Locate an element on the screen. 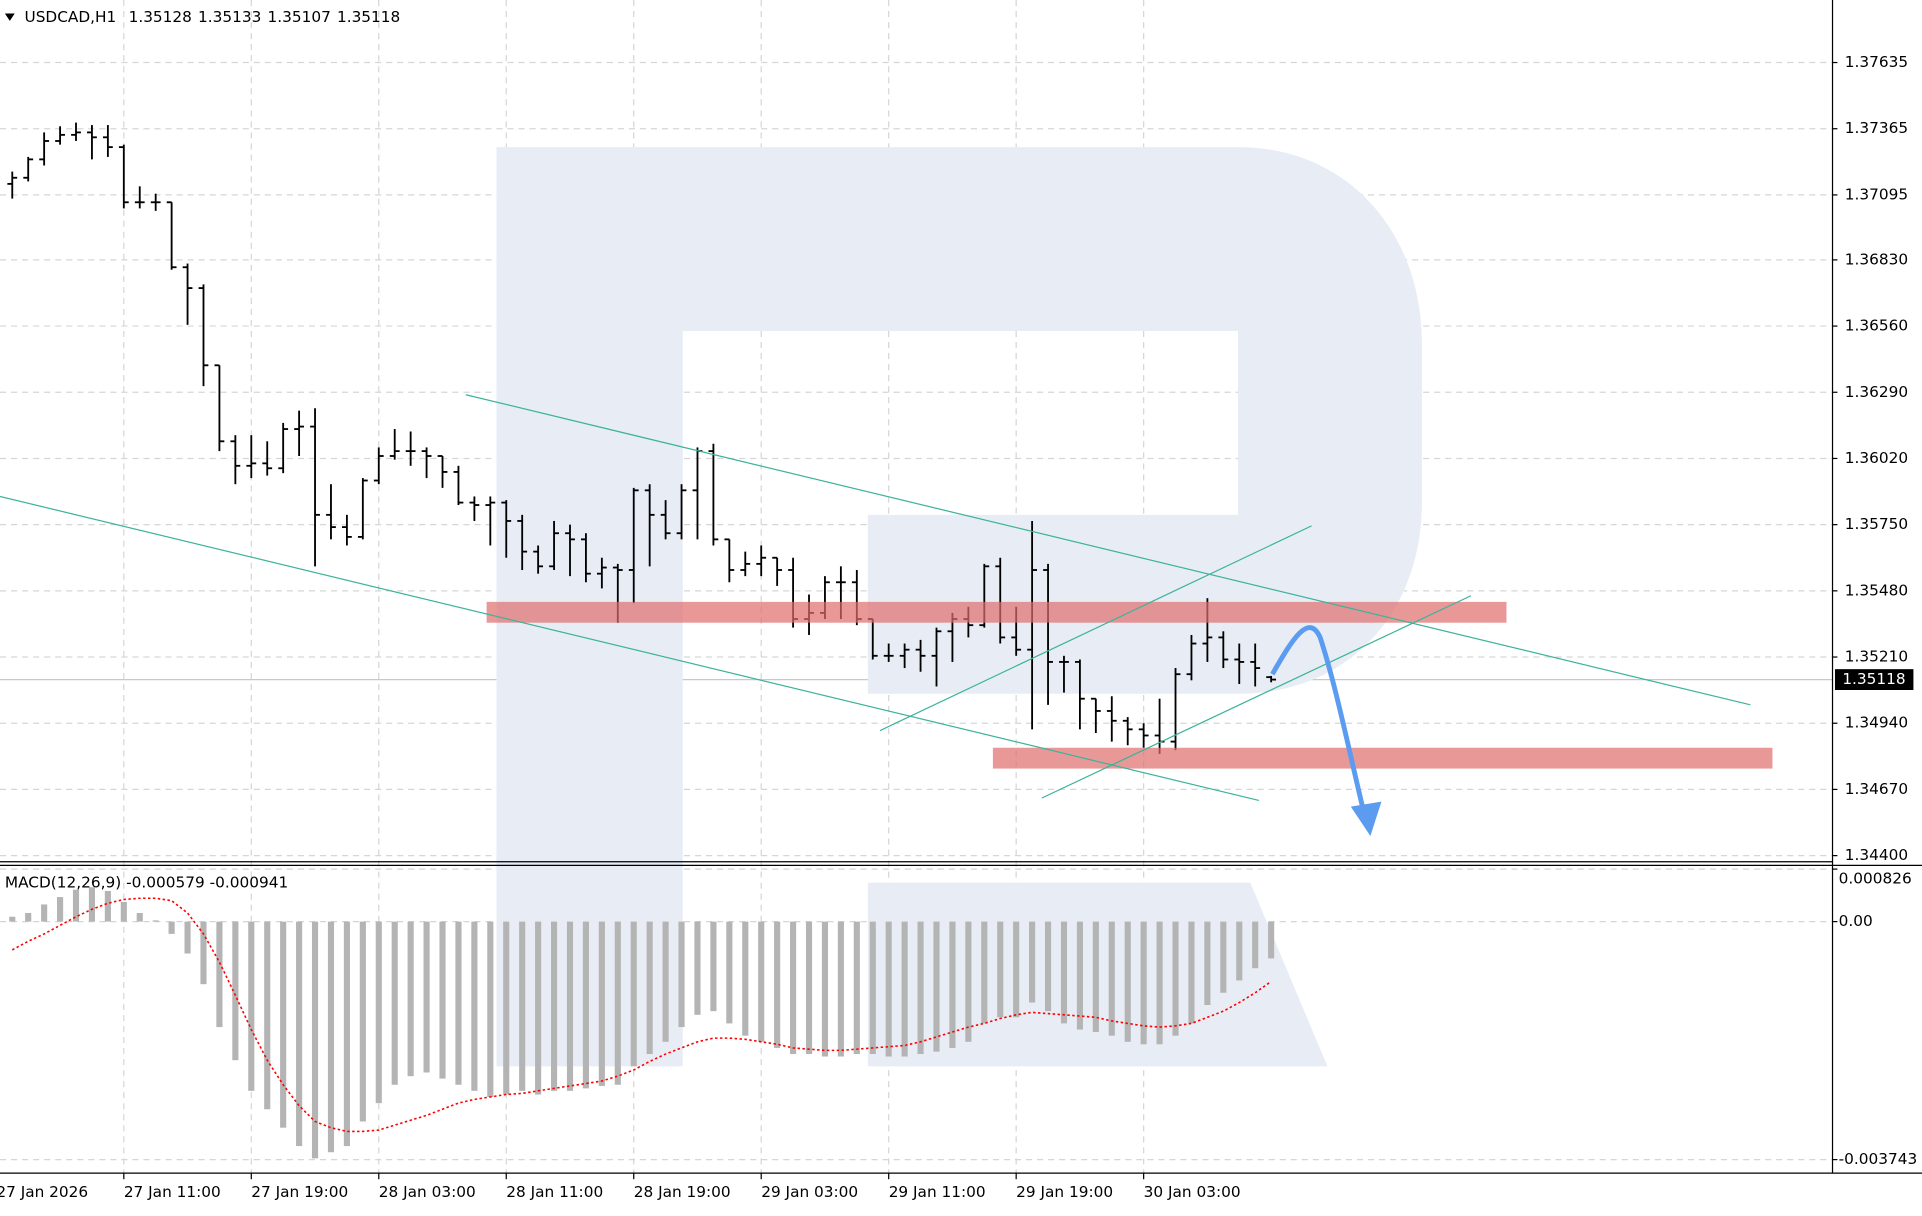  y-tick-label: 1.35480 is located at coordinates (1876, 590).